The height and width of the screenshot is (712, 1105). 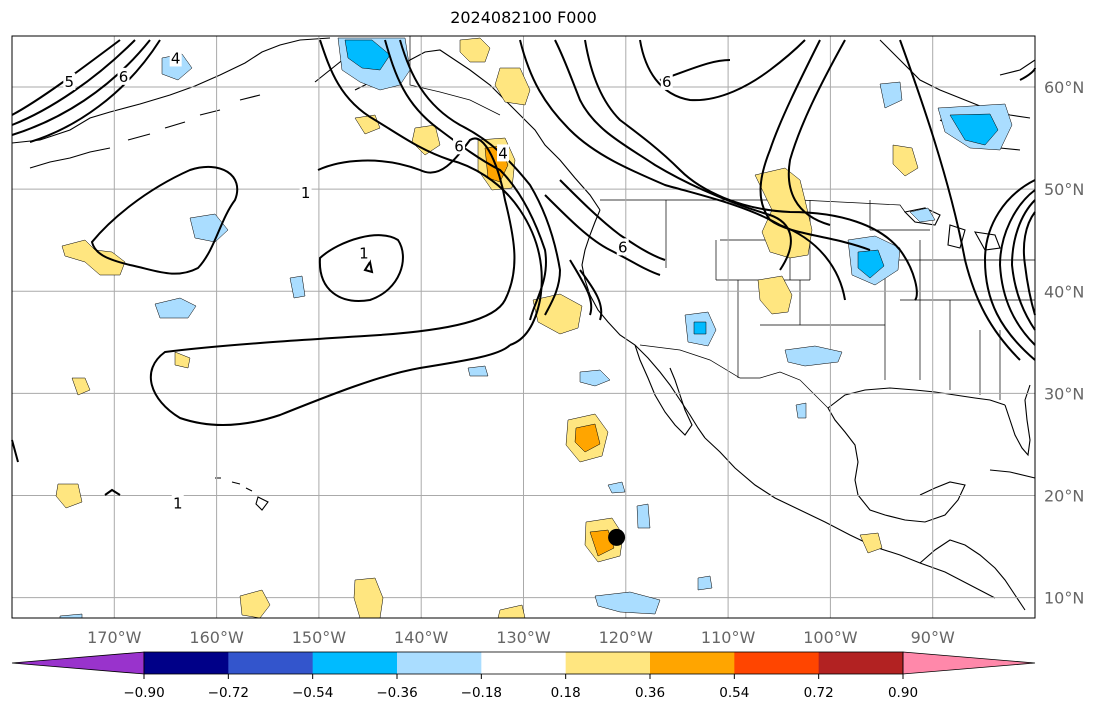 What do you see at coordinates (819, 693) in the screenshot?
I see `colorbar-tick-label: 0.72` at bounding box center [819, 693].